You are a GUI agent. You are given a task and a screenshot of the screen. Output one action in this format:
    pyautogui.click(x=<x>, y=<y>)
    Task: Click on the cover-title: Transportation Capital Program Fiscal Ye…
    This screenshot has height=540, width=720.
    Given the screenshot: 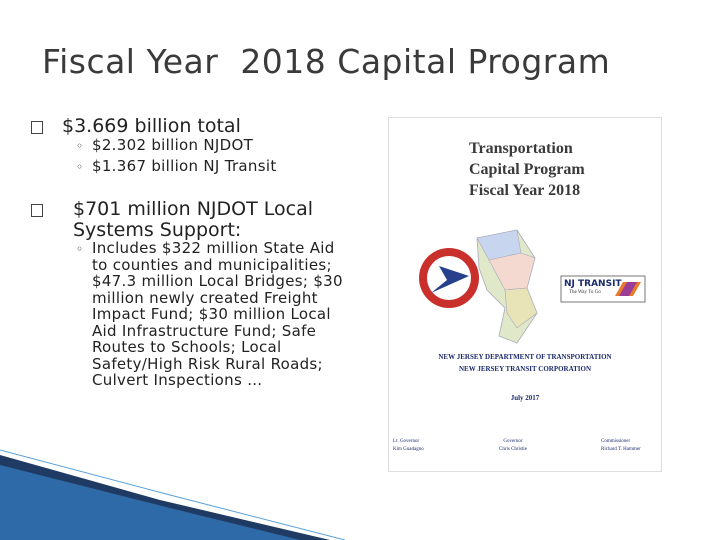 What is the action you would take?
    pyautogui.click(x=527, y=169)
    